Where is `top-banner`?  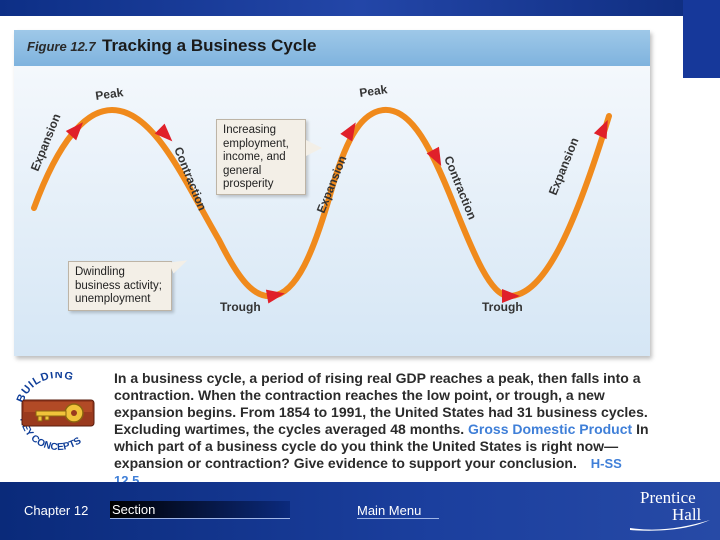
top-banner is located at coordinates (360, 8).